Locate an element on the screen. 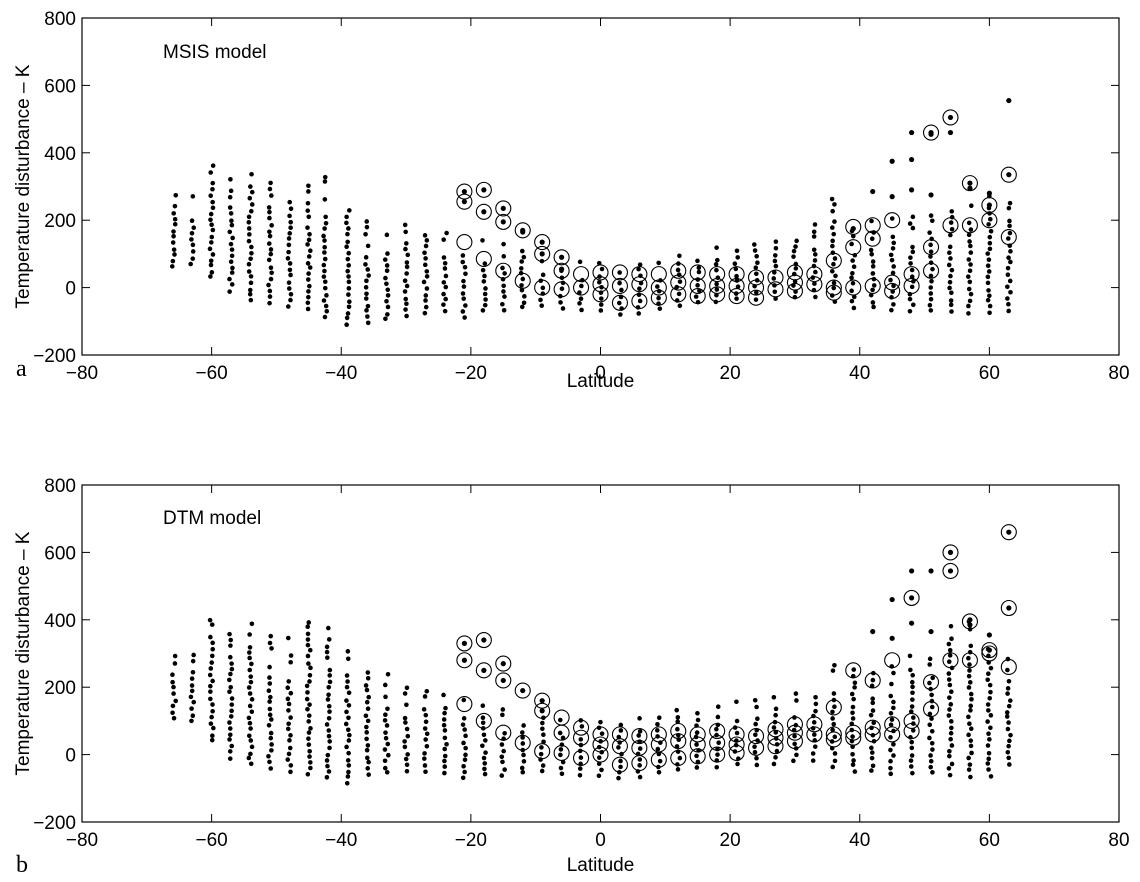  panel-b-y-tick-label: 200 is located at coordinates (60, 688).